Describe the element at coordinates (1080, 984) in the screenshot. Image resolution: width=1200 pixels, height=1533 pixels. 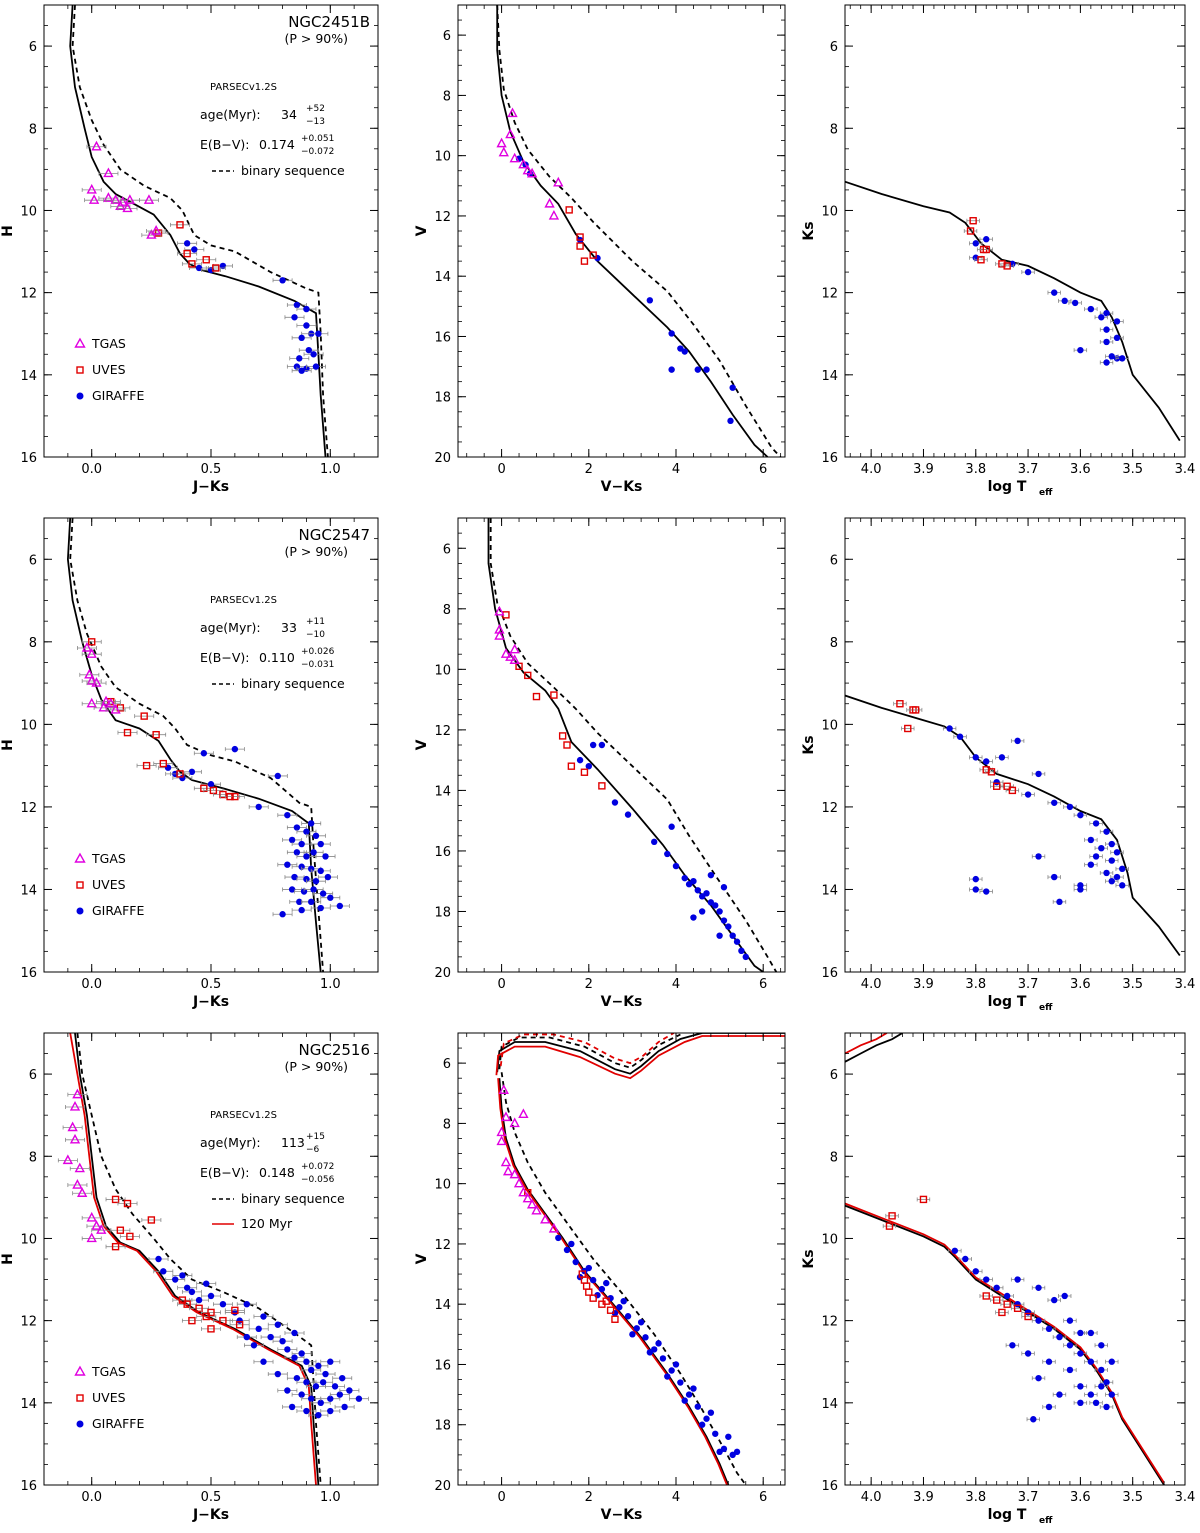
I see `x-tick-label: 3.6` at that location.